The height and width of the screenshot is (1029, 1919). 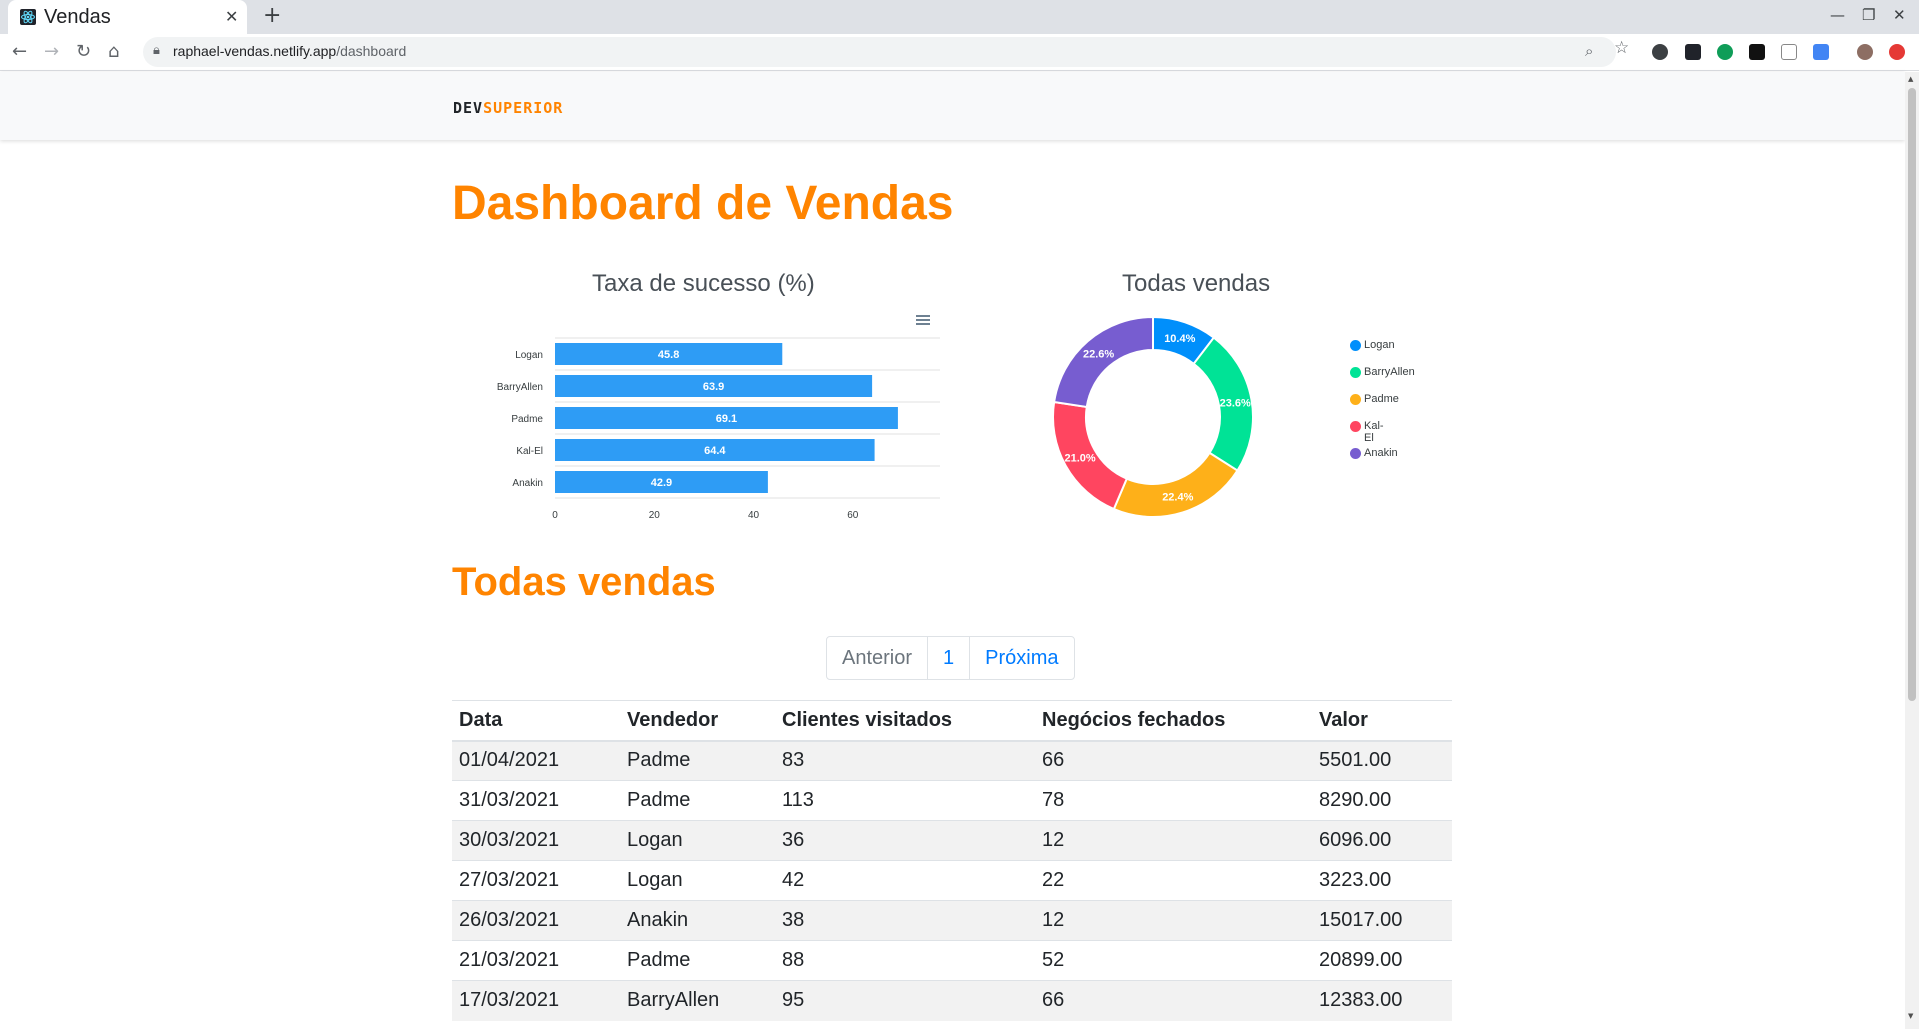 I want to click on table-cell: 26/03/2021, so click(x=536, y=920).